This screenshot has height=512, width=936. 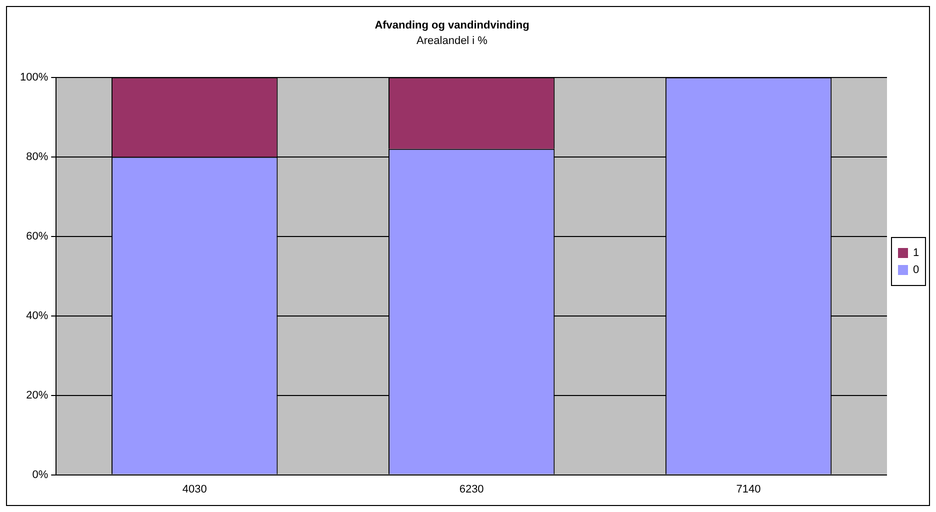 I want to click on chart-title: Afvanding og vandindvinding, so click(x=452, y=26).